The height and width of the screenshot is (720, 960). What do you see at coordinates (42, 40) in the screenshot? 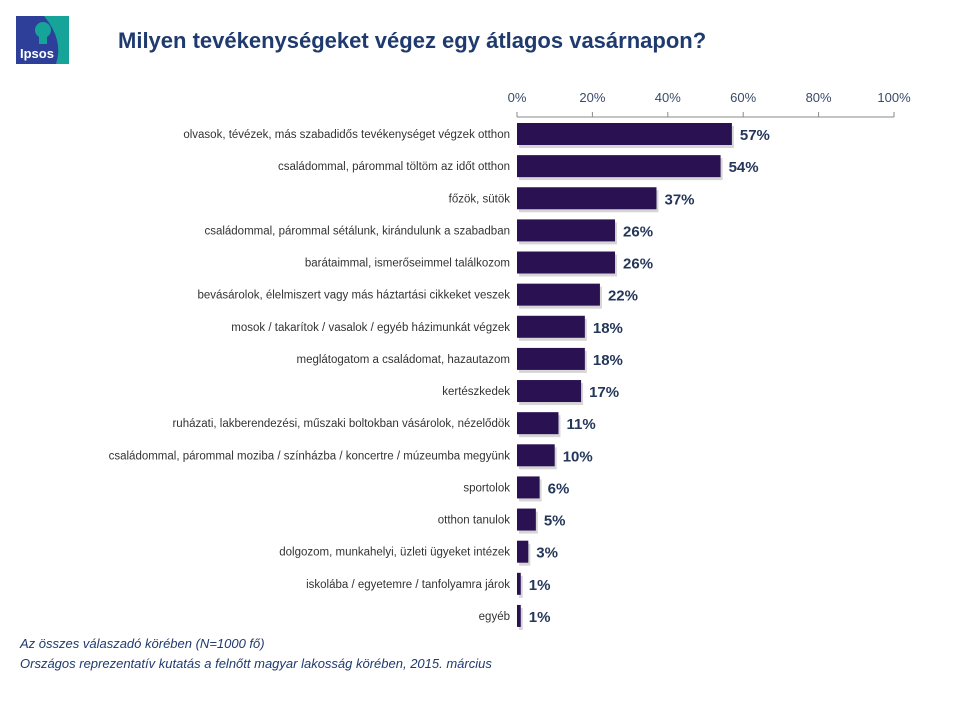
I see `ipsos-logo: Ipsos` at bounding box center [42, 40].